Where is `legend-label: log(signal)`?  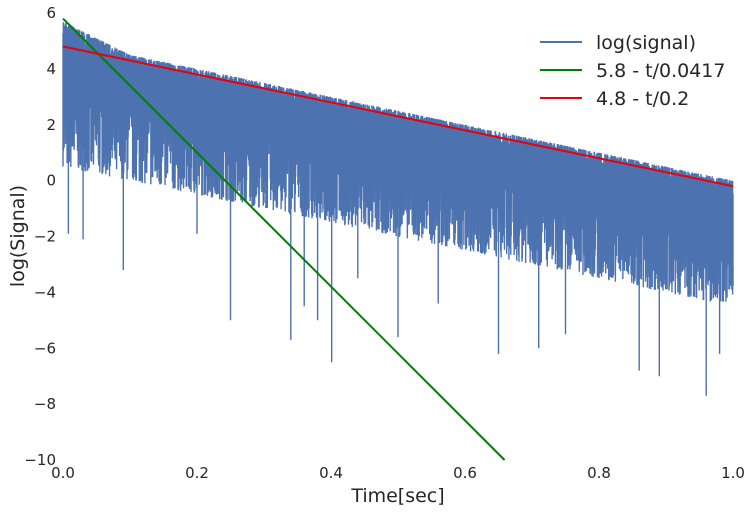
legend-label: log(signal) is located at coordinates (646, 43).